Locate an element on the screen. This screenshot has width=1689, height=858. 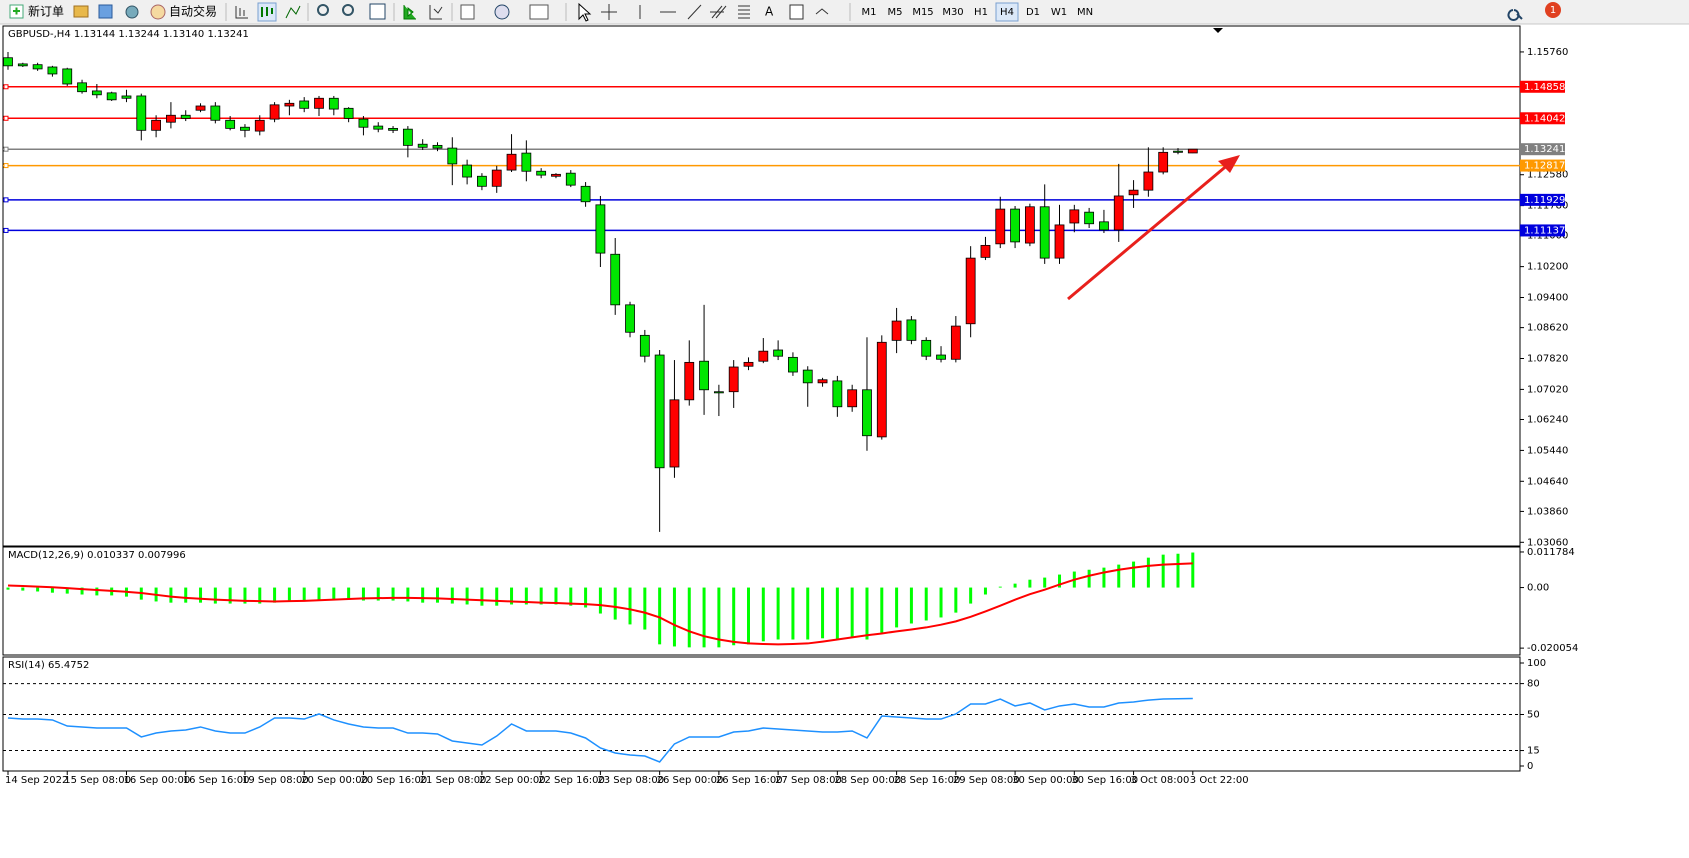
level-tag-label: 1.14858 is located at coordinates (1544, 87).